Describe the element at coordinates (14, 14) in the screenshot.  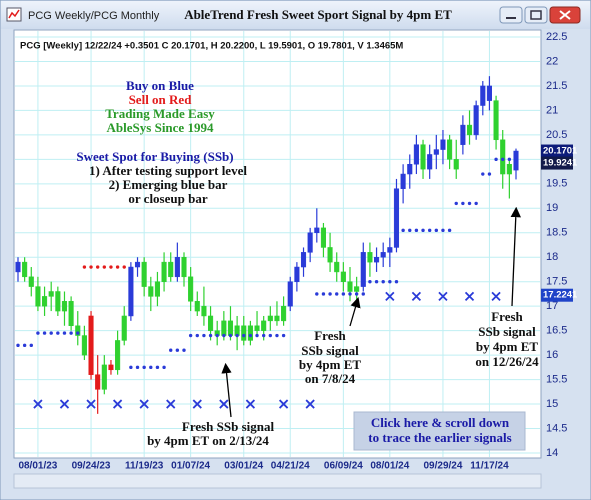
I see `app-icon` at that location.